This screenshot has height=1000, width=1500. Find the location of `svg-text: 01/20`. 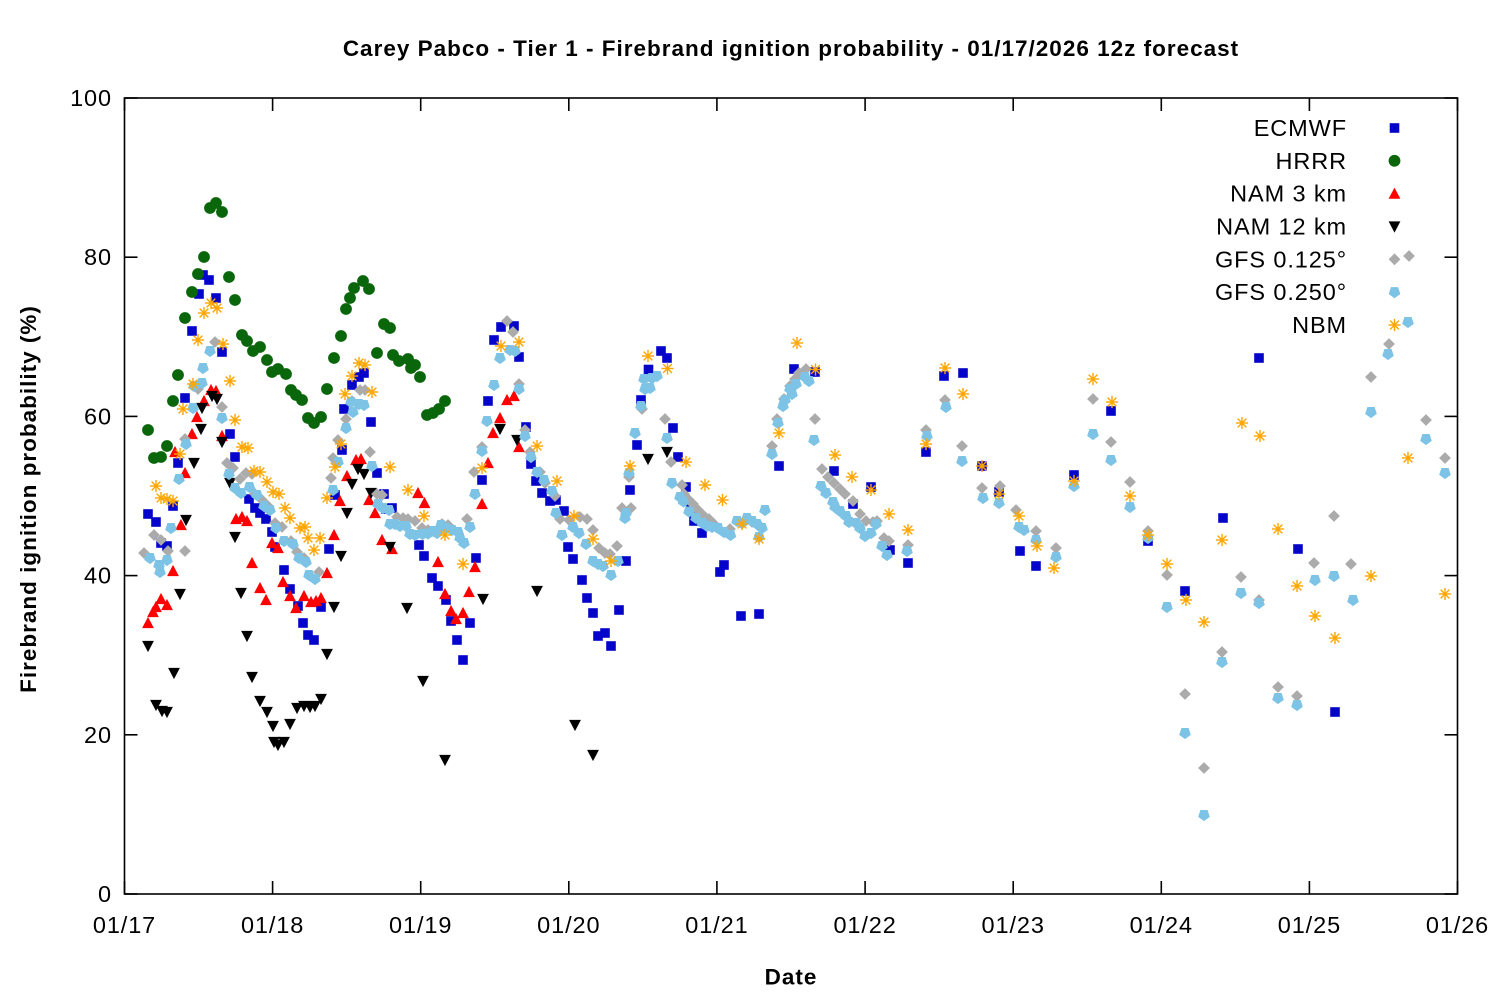

svg-text: 01/20 is located at coordinates (568, 925).